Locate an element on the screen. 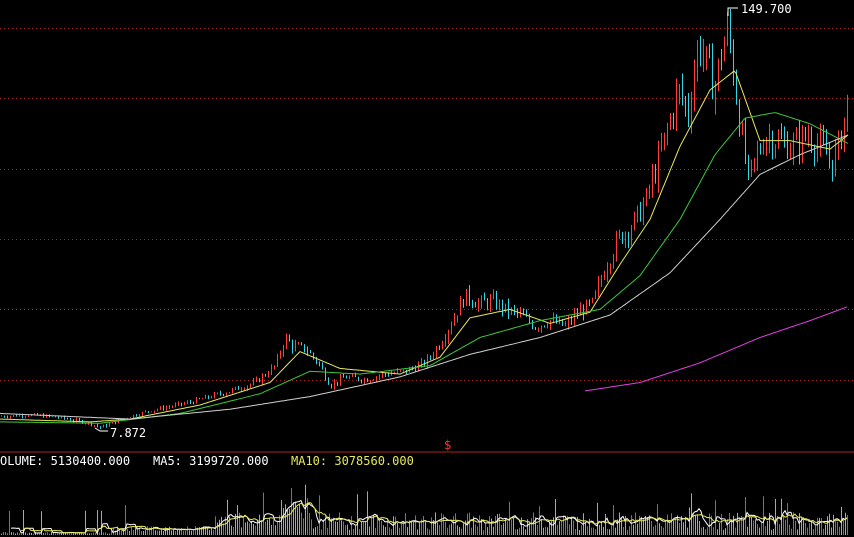 The image size is (854, 537). volume-label: OLUME: 5130400.000 is located at coordinates (65, 461).